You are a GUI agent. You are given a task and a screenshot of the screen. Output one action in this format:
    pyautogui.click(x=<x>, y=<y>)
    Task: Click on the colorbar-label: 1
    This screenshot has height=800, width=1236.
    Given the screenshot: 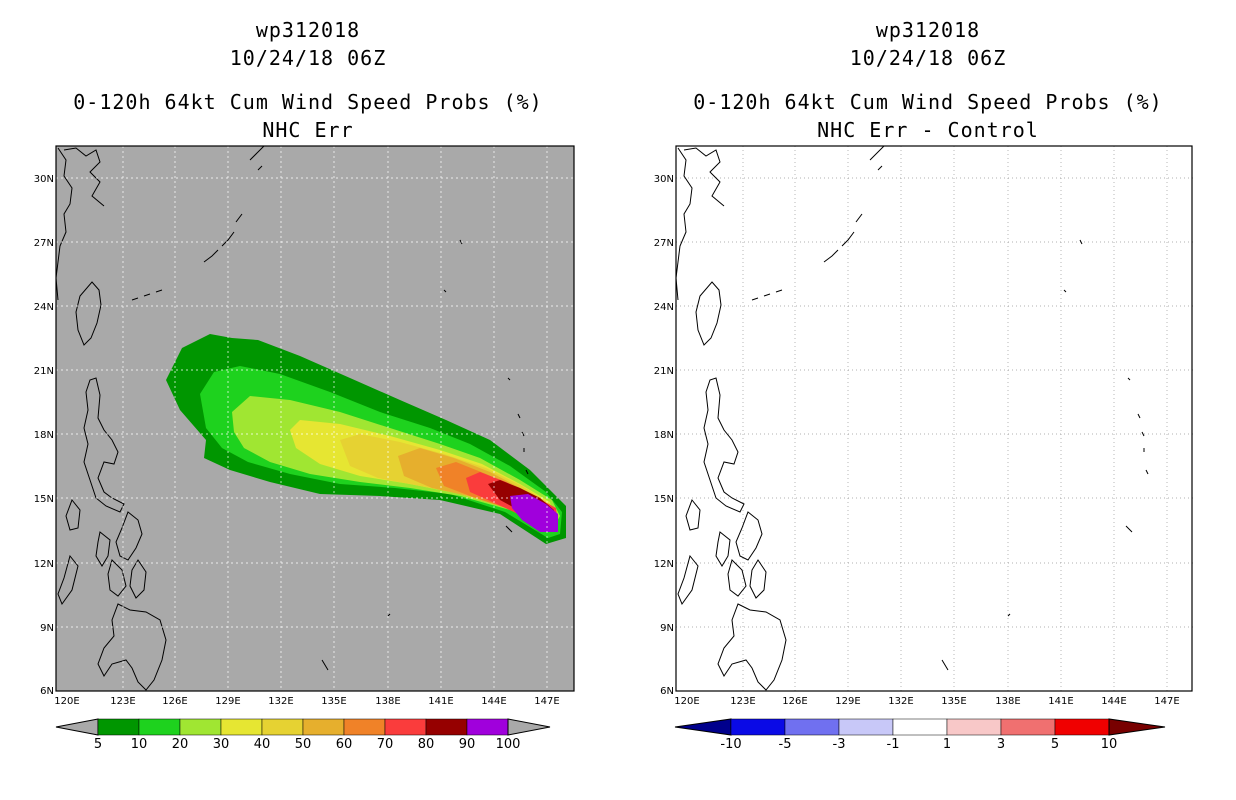 What is the action you would take?
    pyautogui.click(x=947, y=744)
    